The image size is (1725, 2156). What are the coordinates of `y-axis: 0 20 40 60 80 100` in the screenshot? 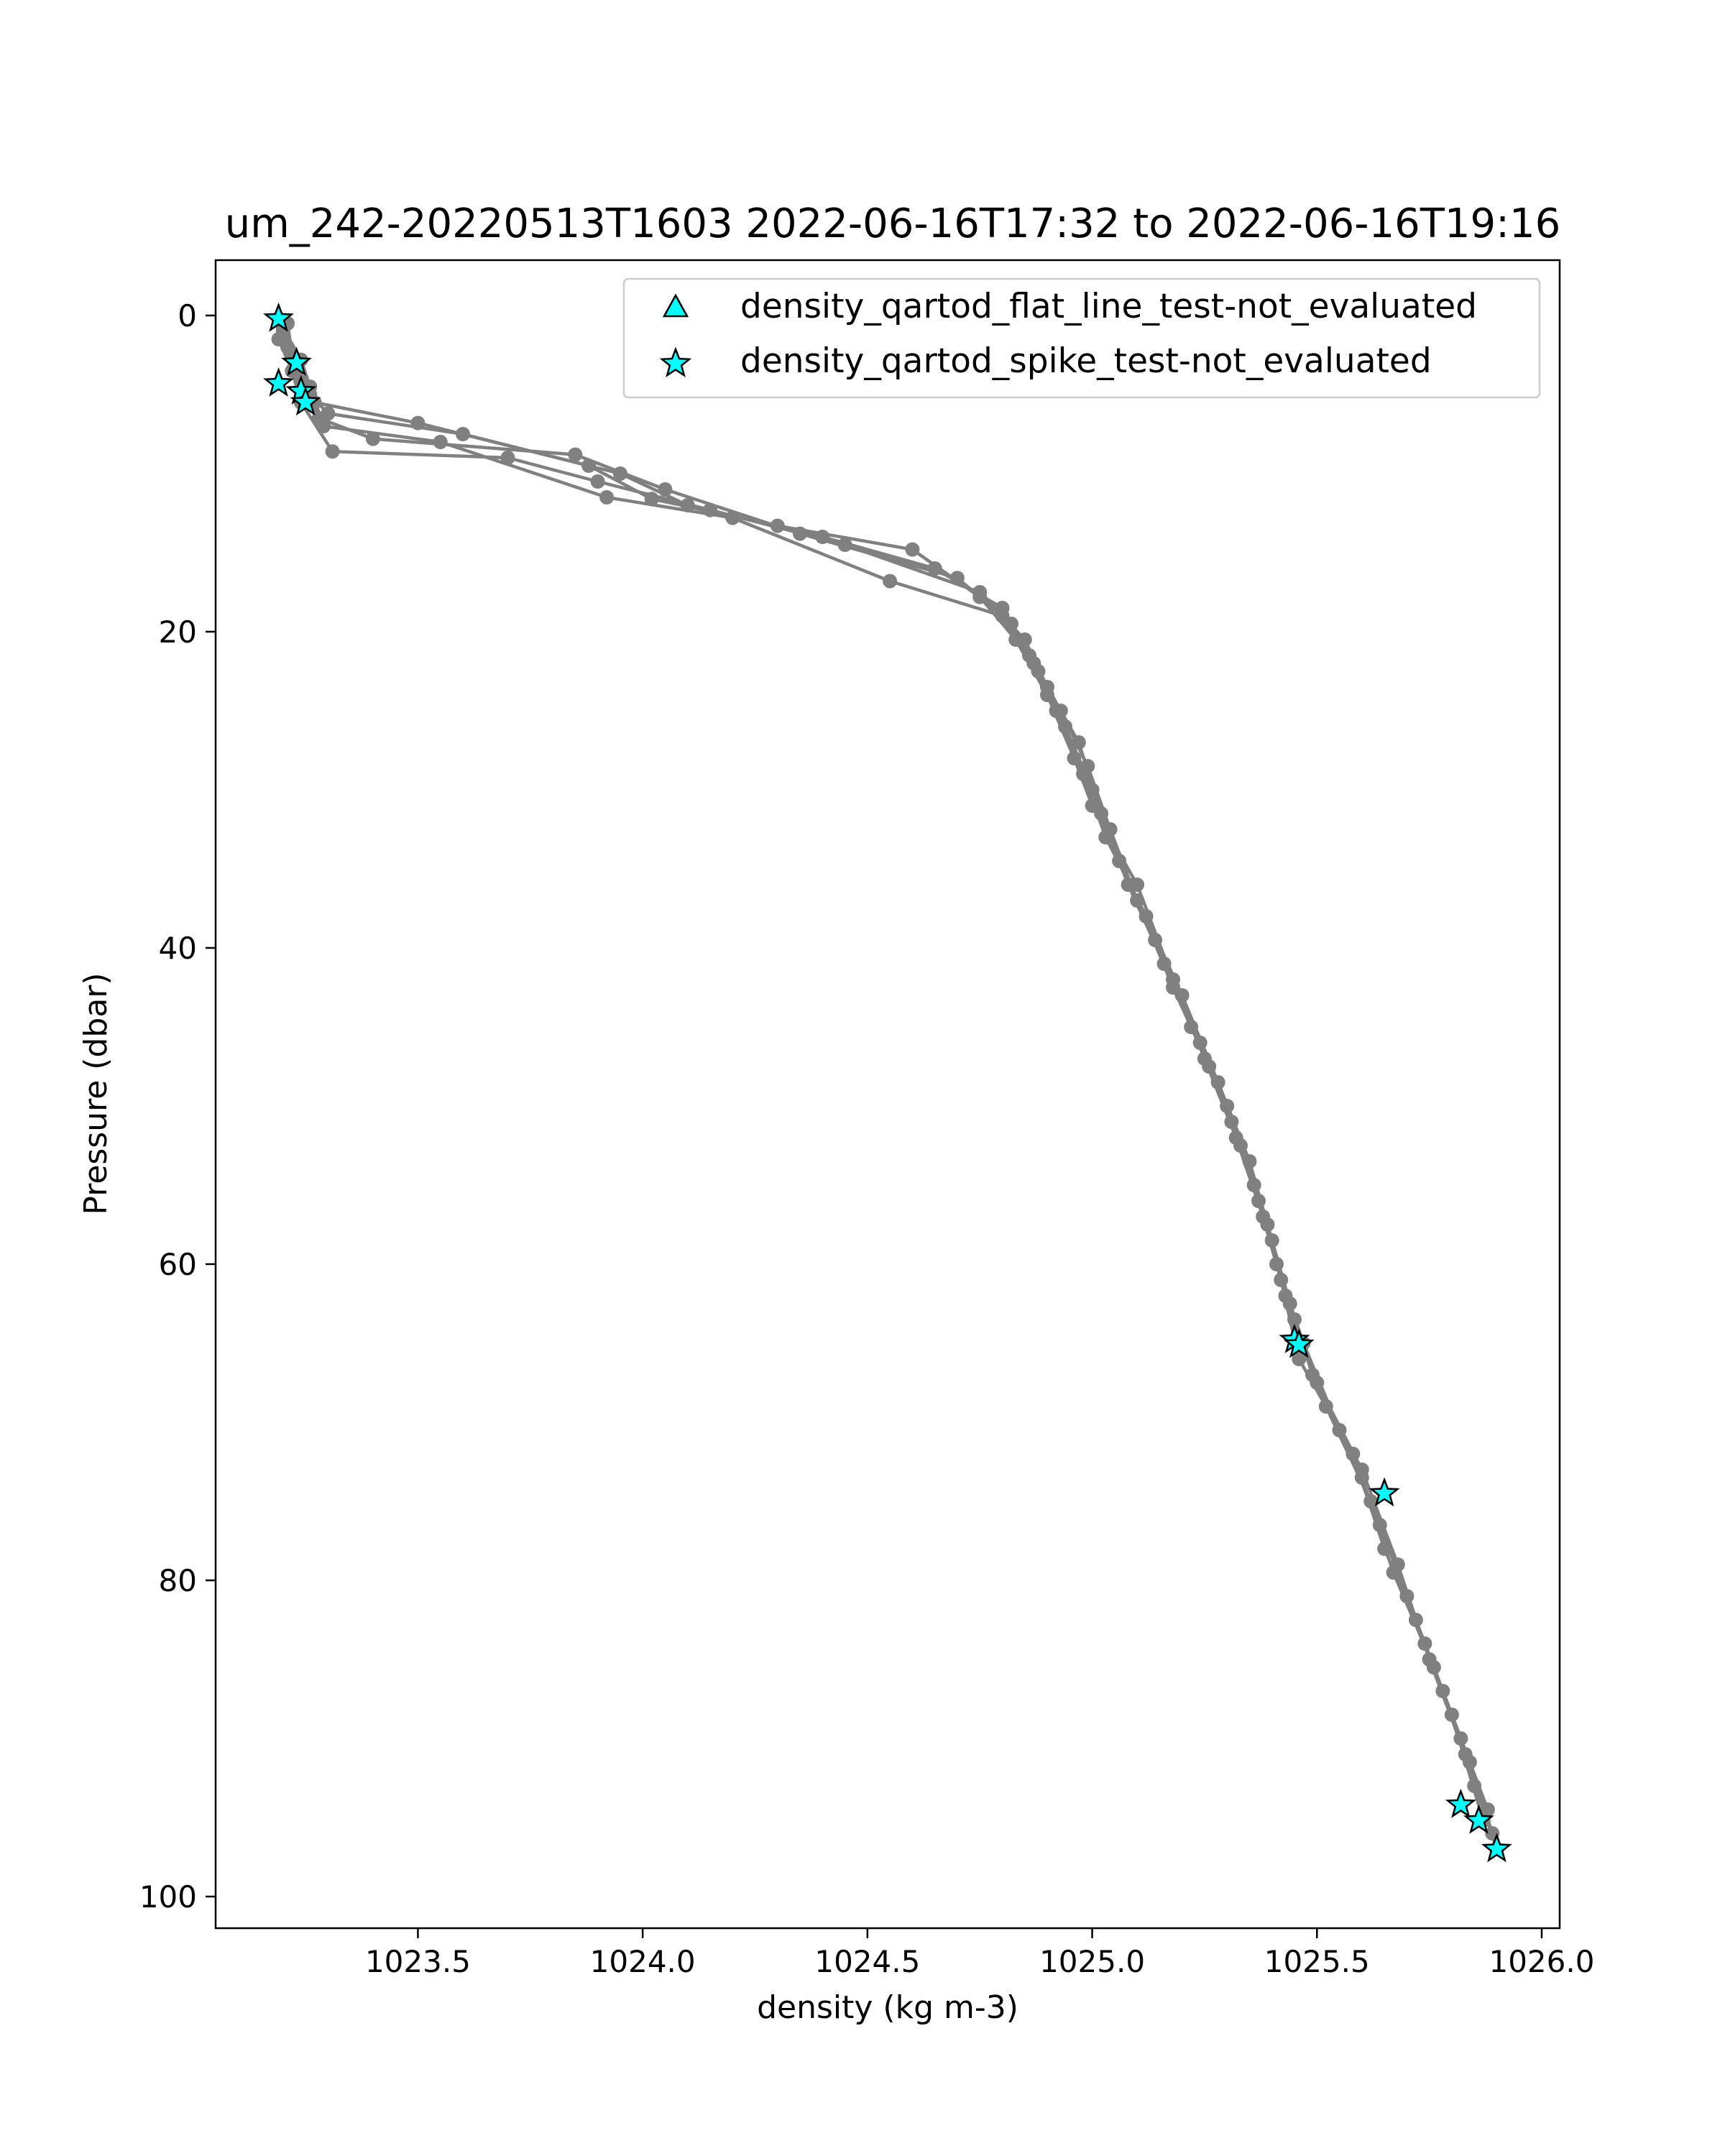 It's located at (177, 1106).